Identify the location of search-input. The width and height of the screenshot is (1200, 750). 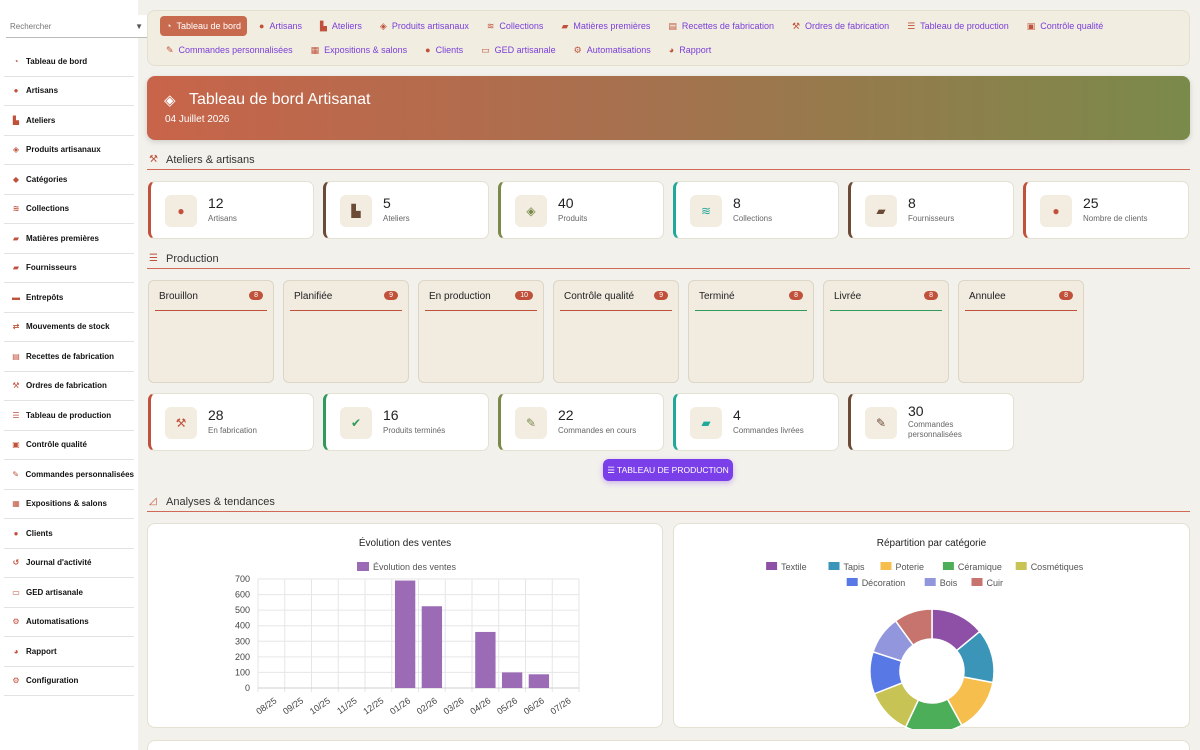
(66, 26).